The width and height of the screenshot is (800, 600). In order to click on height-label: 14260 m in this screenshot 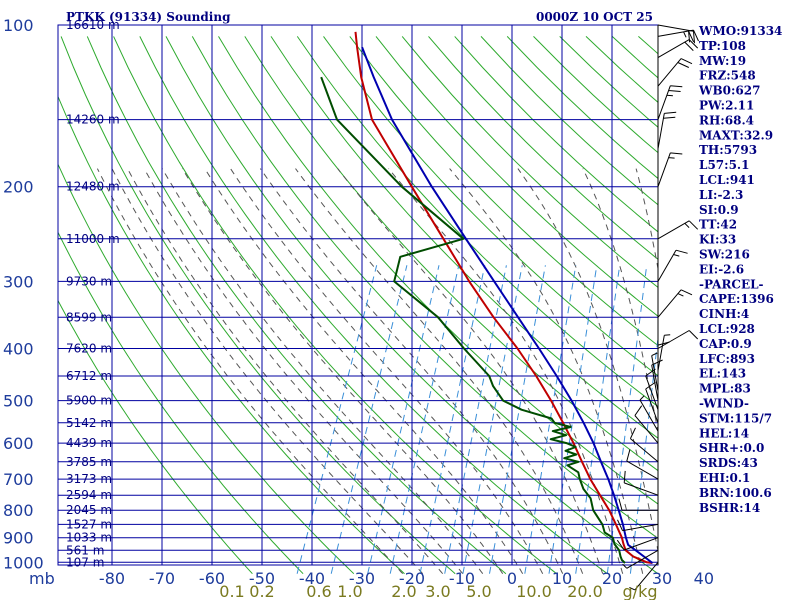, I will do `click(93, 120)`.